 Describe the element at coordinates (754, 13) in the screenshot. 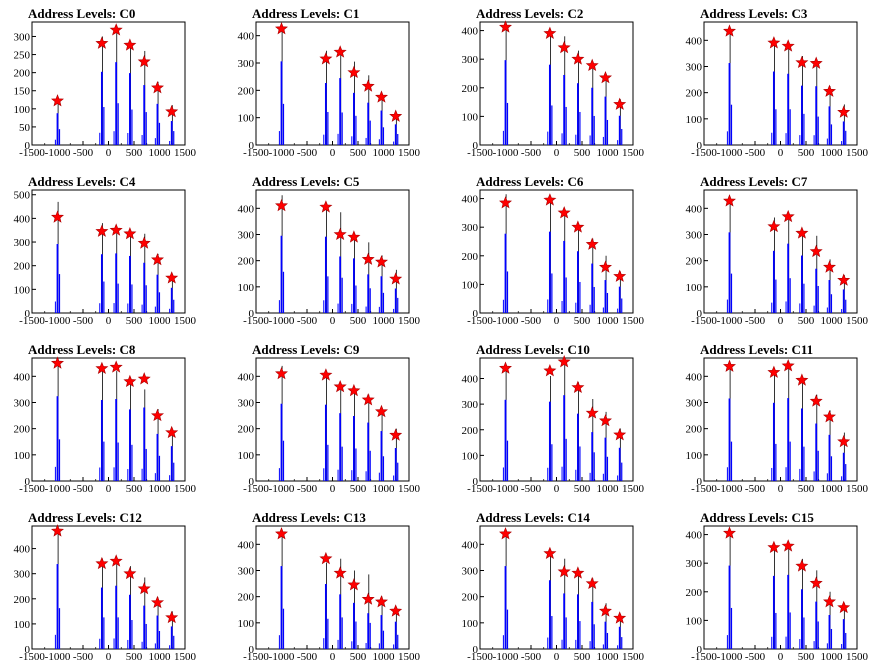

I see `chart-title: Address Levels: C3` at that location.